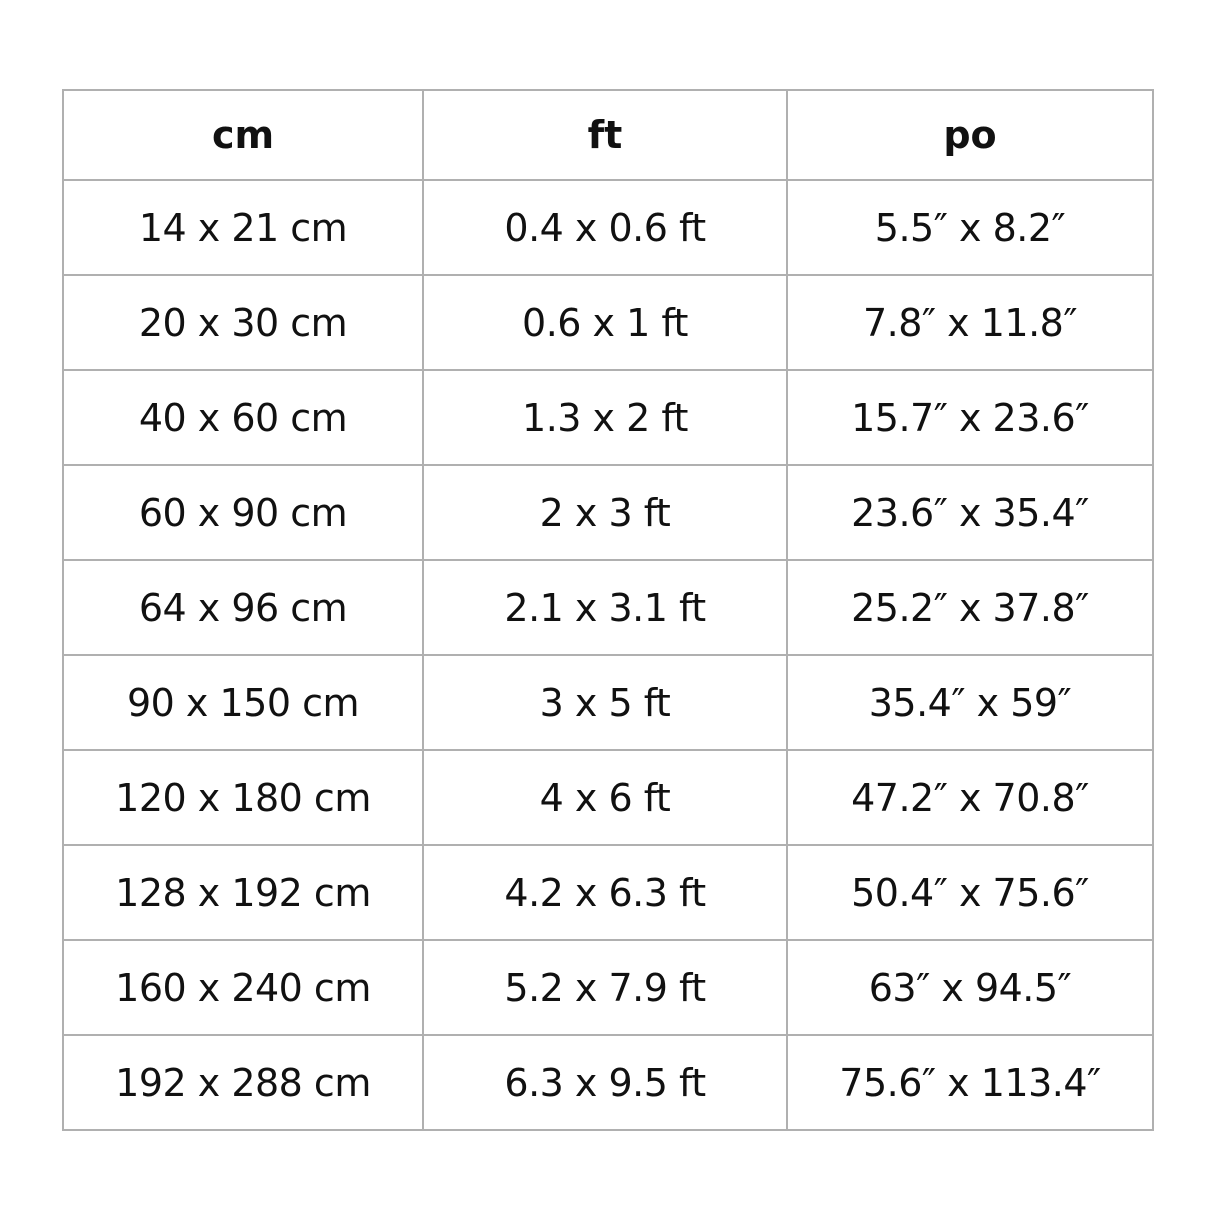 This screenshot has width=1214, height=1214. Describe the element at coordinates (605, 797) in the screenshot. I see `cell-ft: 4 x 6 ft` at that location.